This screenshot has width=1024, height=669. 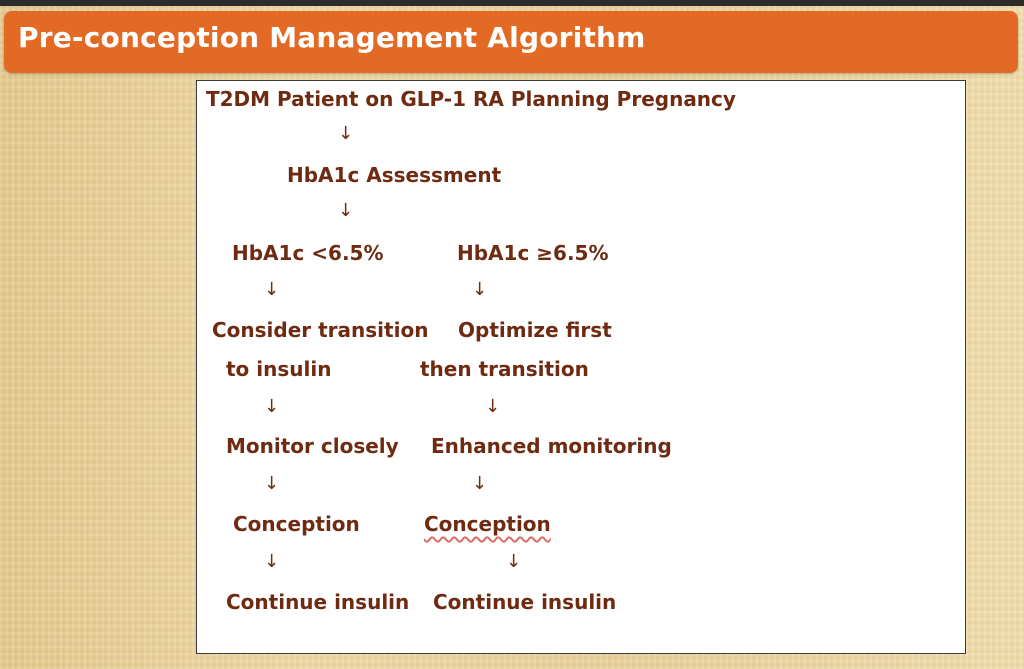 What do you see at coordinates (512, 3) in the screenshot?
I see `window-top-bar` at bounding box center [512, 3].